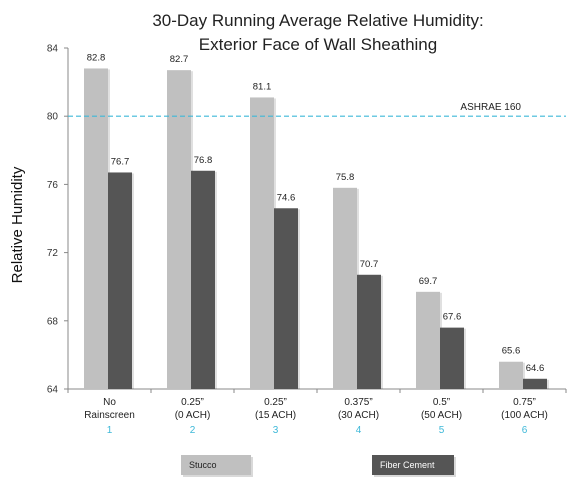 The height and width of the screenshot is (483, 580). I want to click on bar-value-label: 74.6, so click(286, 197).